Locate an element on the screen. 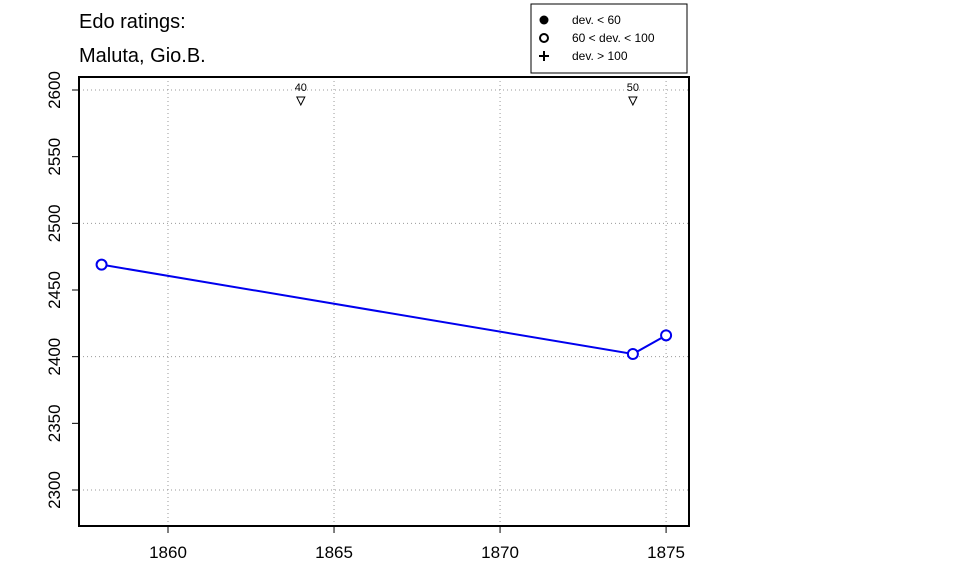  y-tick-label: 2500 is located at coordinates (54, 223).